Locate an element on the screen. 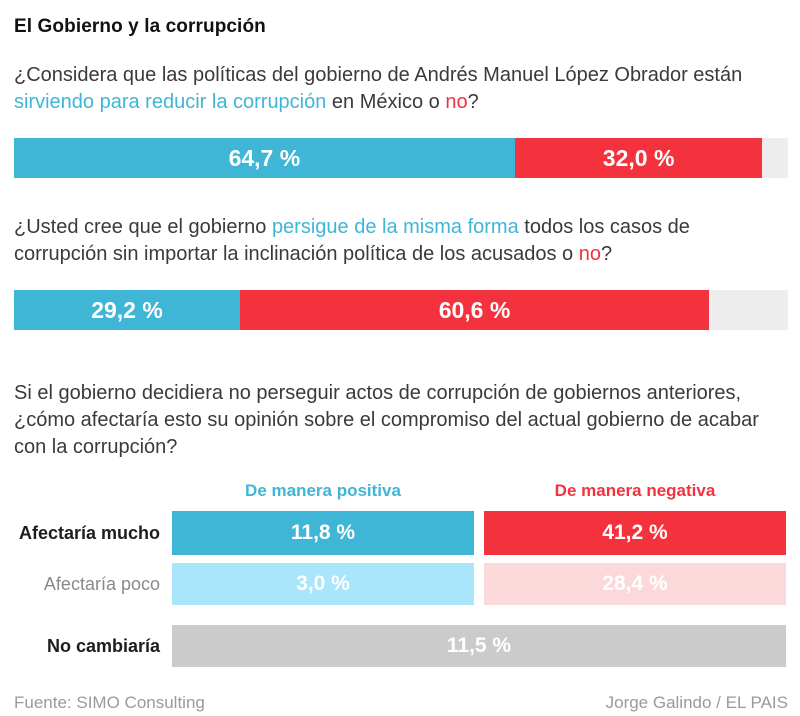 This screenshot has width=800, height=716. row-label: No cambiaría is located at coordinates (103, 645).